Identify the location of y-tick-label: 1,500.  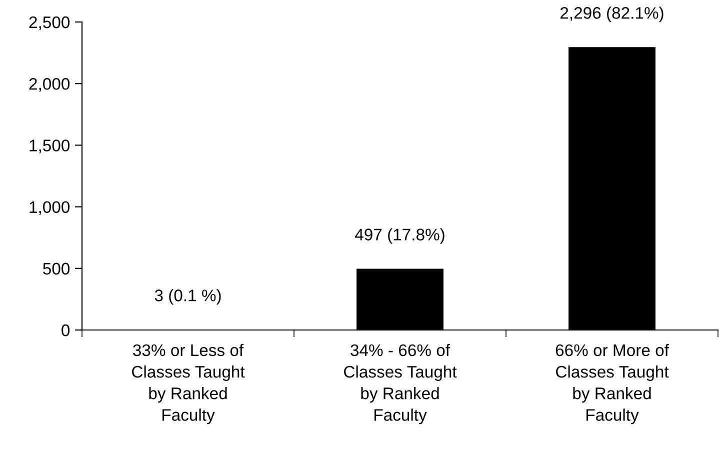
(50, 147).